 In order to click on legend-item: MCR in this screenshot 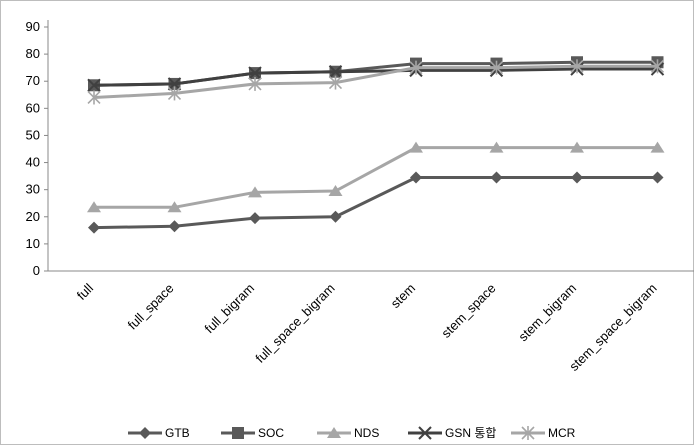, I will do `click(543, 433)`.